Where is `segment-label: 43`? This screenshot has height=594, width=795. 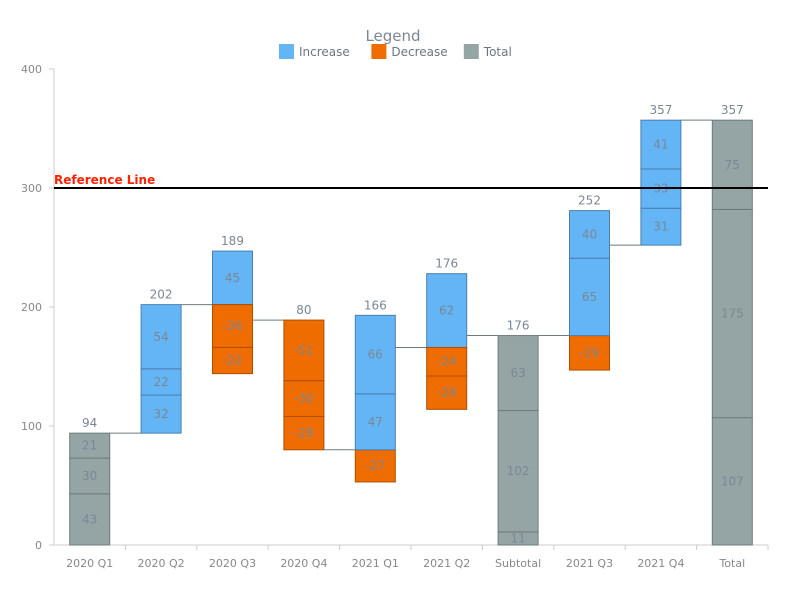 segment-label: 43 is located at coordinates (89, 519).